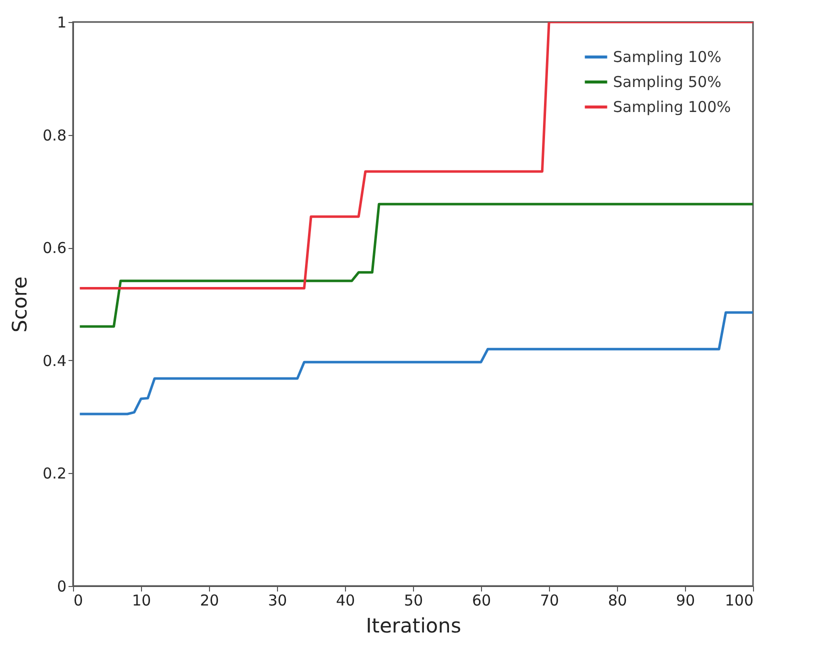  I want to click on x-tick-label: 20, so click(210, 601).